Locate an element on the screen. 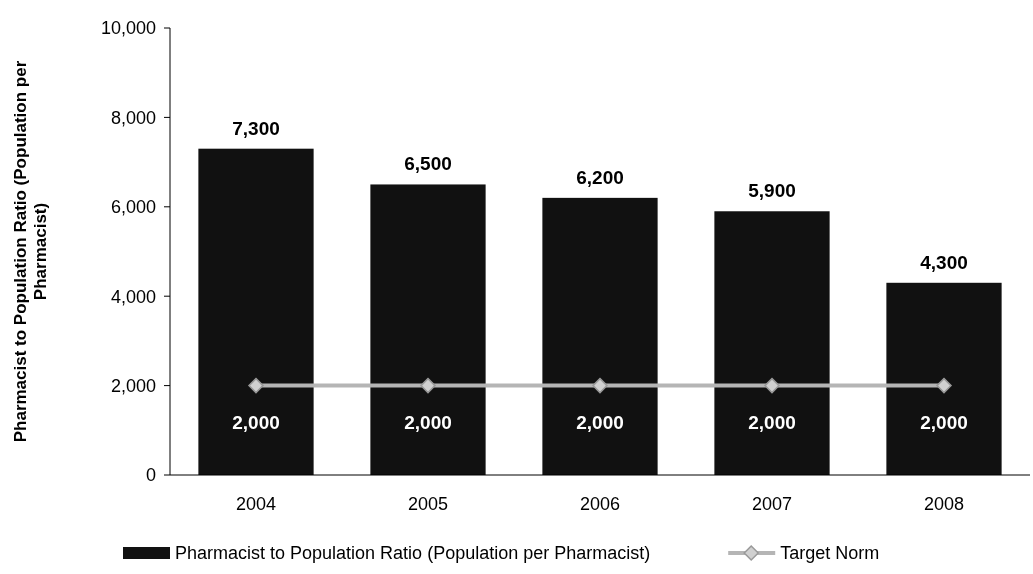 This screenshot has height=574, width=1033. x-tick-label: 2004 is located at coordinates (256, 504).